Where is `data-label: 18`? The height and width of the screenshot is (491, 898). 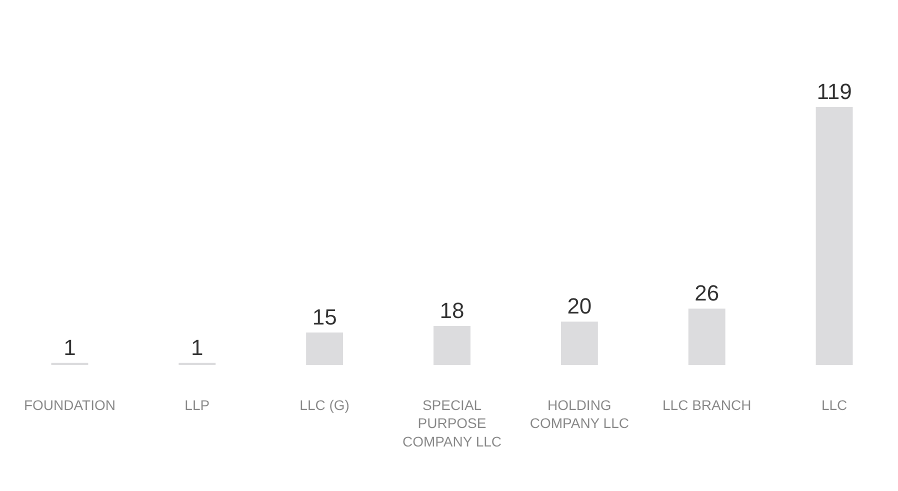
data-label: 18 is located at coordinates (452, 310).